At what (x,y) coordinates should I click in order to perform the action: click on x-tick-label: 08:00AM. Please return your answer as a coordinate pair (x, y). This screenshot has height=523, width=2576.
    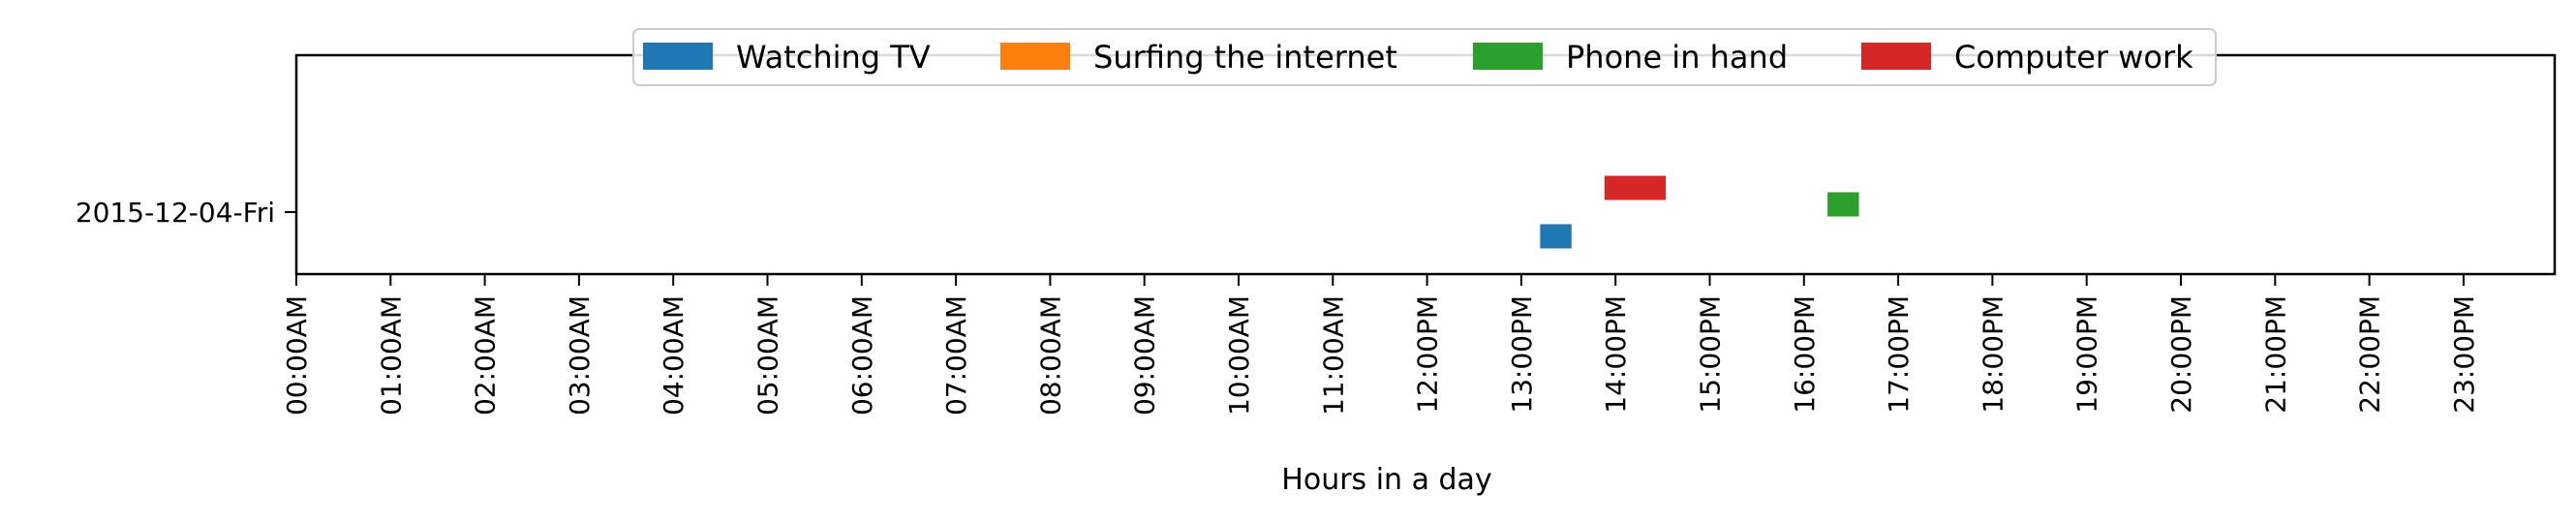
    Looking at the image, I should click on (1050, 355).